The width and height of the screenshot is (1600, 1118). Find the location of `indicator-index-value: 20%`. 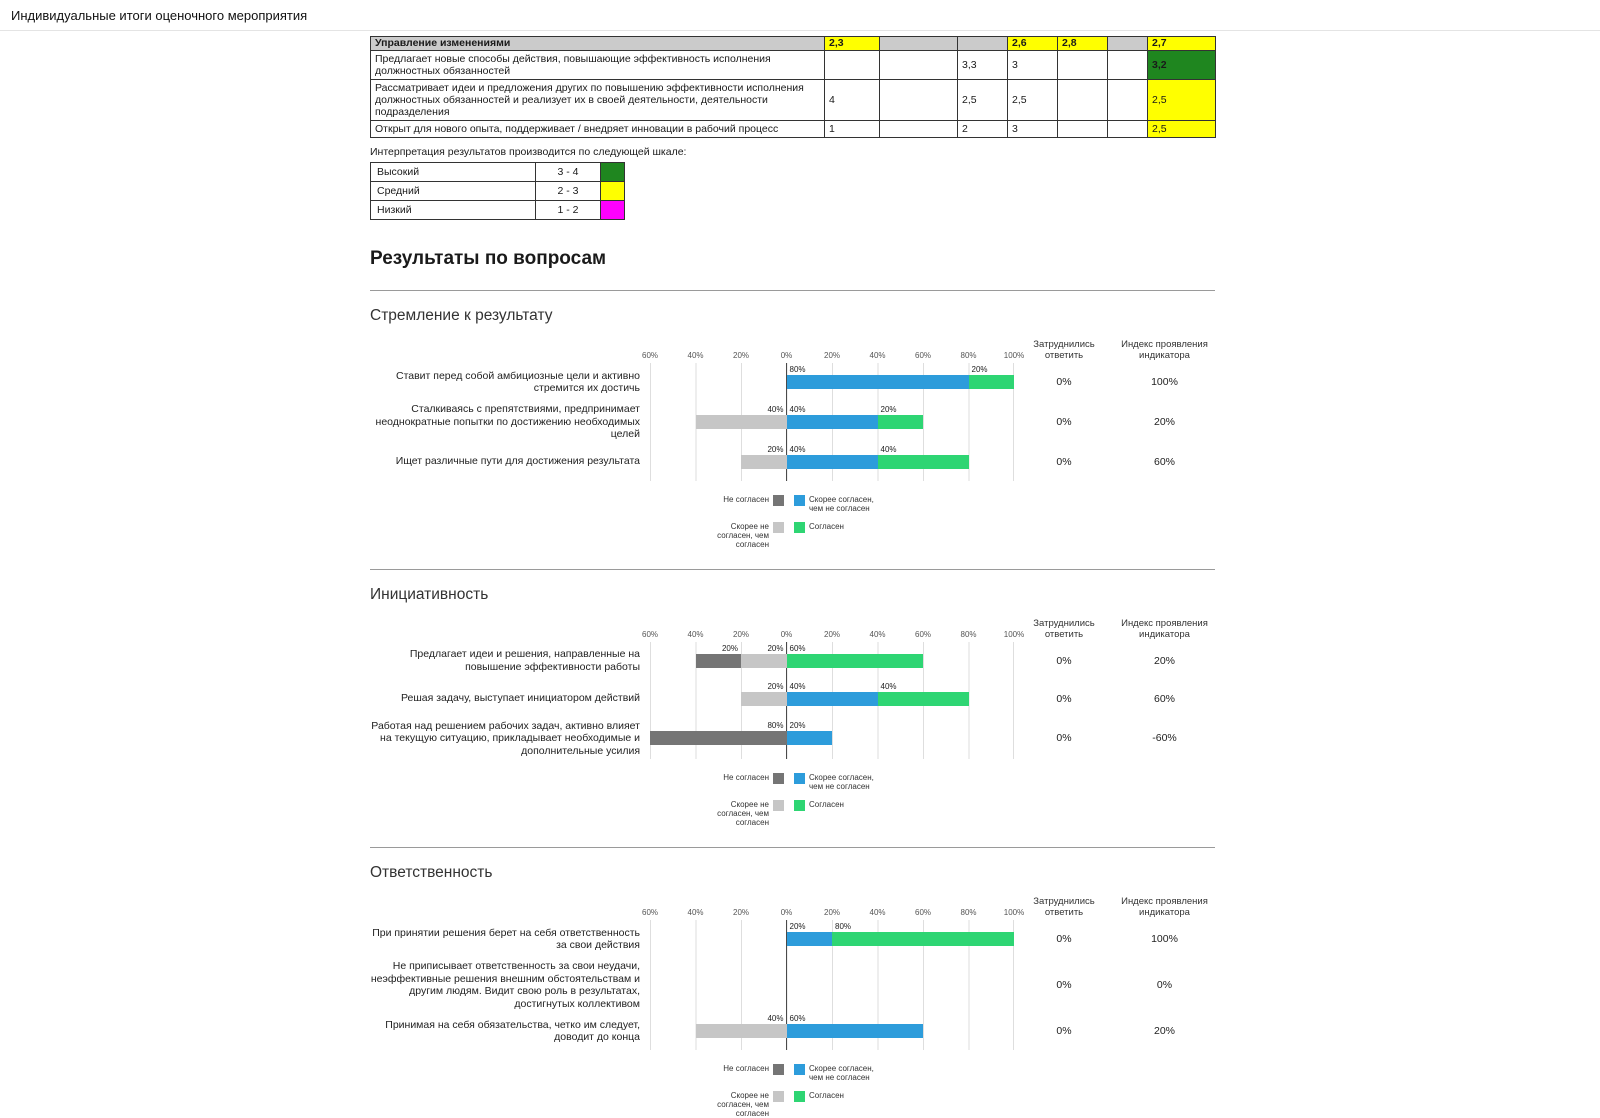

indicator-index-value: 20% is located at coordinates (1164, 421).